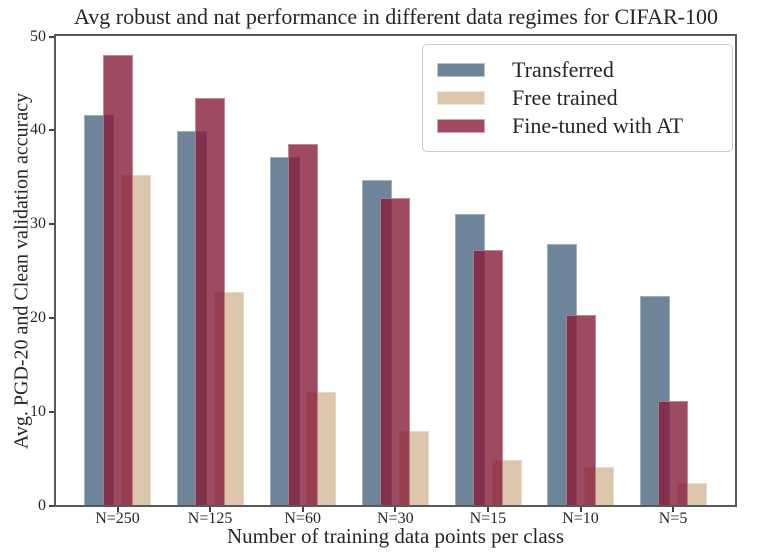 The image size is (762, 560). I want to click on legend-row-transferred: Transferred, so click(577, 70).